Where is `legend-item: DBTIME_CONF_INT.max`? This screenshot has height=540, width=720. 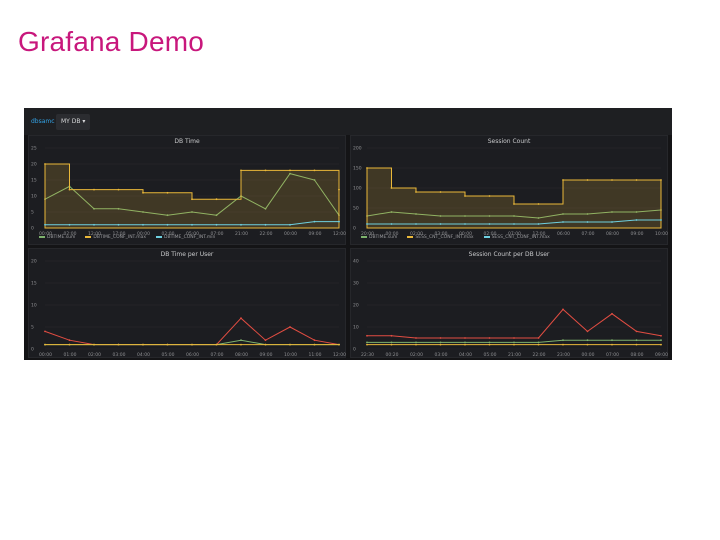
legend-item: DBTIME_CONF_INT.max is located at coordinates (115, 237).